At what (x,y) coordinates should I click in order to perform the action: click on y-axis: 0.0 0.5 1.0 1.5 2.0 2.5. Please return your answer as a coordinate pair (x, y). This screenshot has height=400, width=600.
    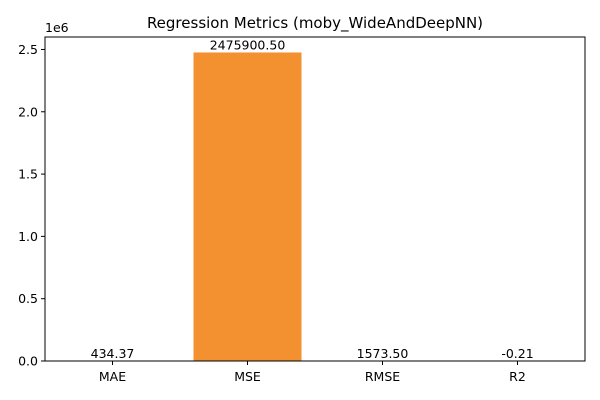
    Looking at the image, I should click on (31, 205).